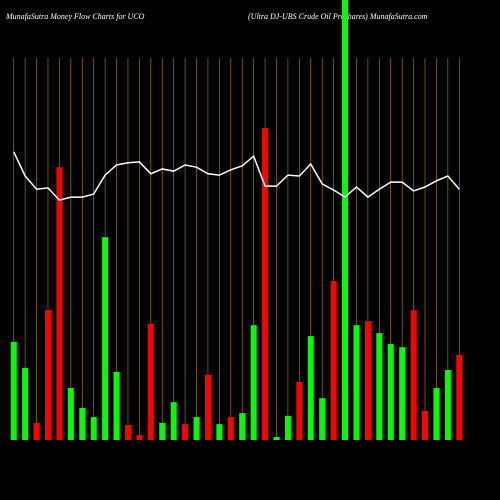 The height and width of the screenshot is (500, 500). I want to click on money-flow-line, so click(236, 176).